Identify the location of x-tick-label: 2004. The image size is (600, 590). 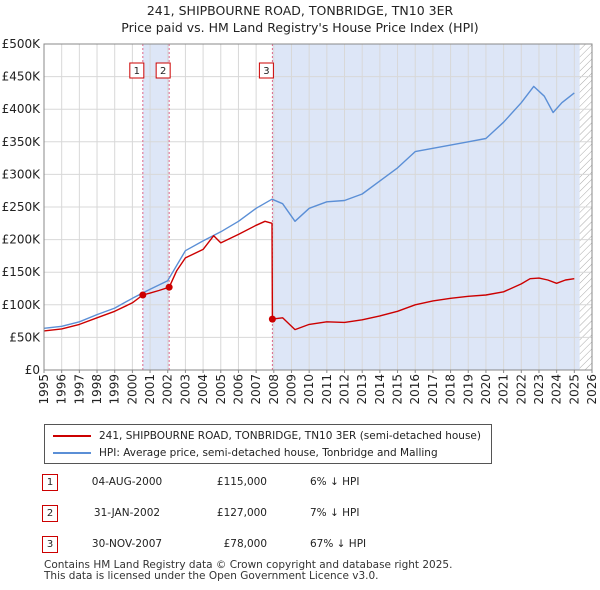
(203, 389).